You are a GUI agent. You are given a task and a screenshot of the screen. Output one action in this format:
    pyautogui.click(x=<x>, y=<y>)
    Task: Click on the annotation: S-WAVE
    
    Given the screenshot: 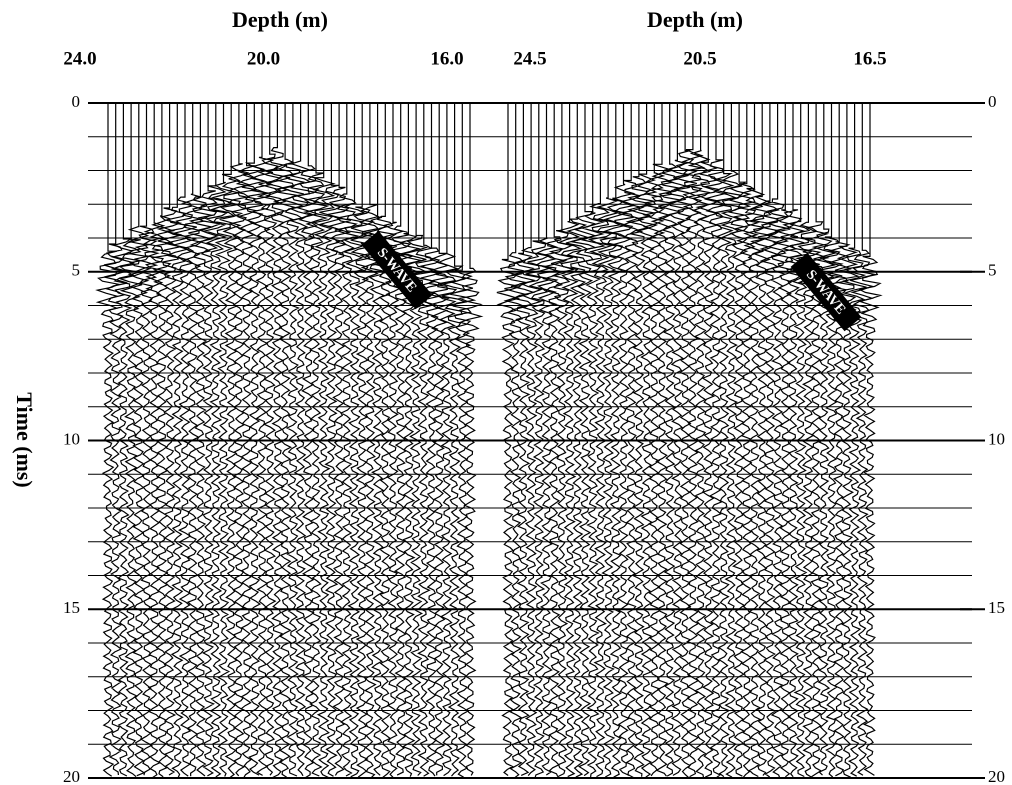 What is the action you would take?
    pyautogui.click(x=826, y=292)
    